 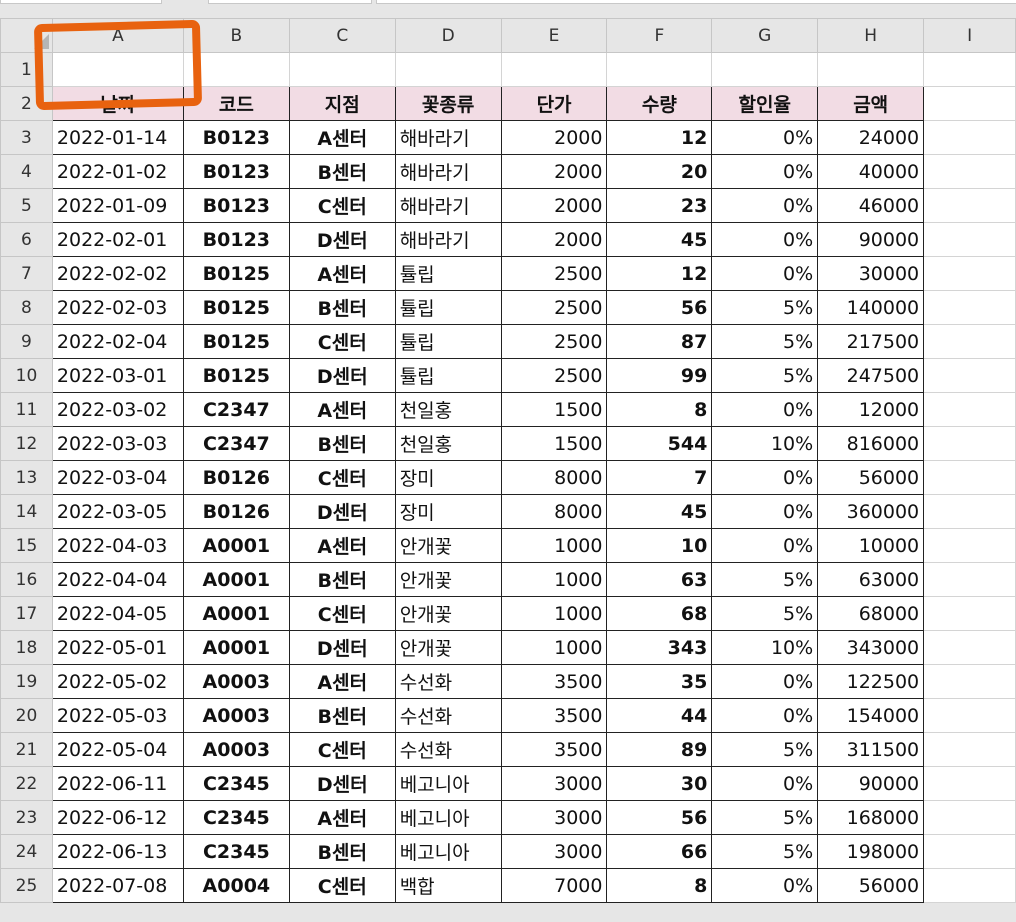 What do you see at coordinates (659, 35) in the screenshot?
I see `column-header-F: F` at bounding box center [659, 35].